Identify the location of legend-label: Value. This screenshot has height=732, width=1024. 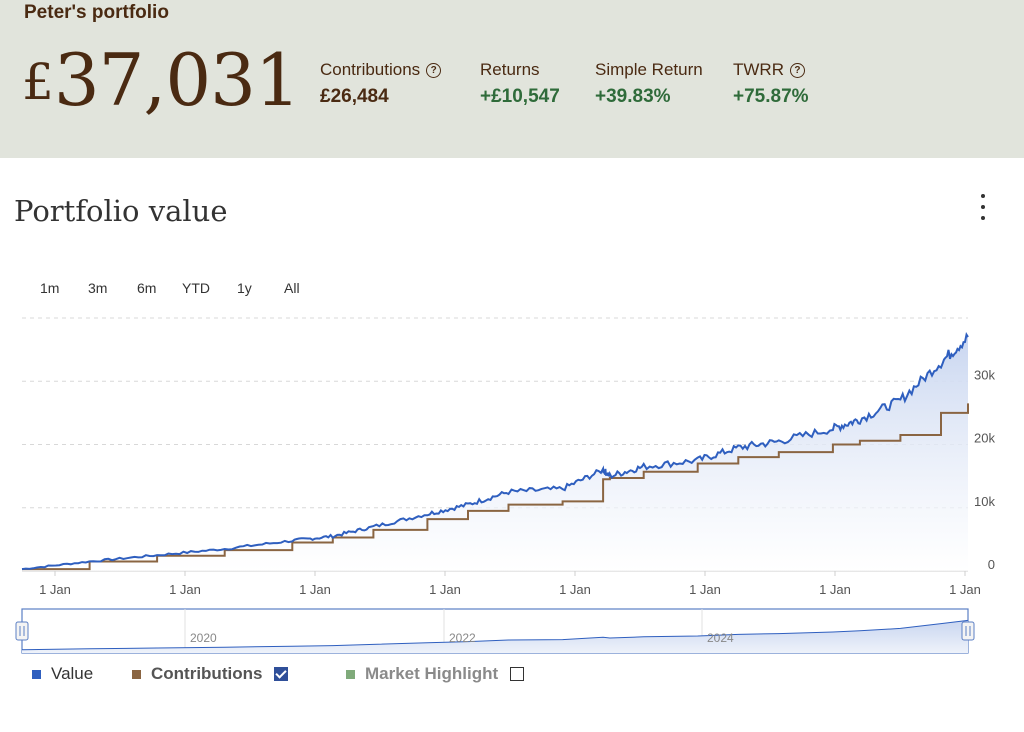
(72, 673).